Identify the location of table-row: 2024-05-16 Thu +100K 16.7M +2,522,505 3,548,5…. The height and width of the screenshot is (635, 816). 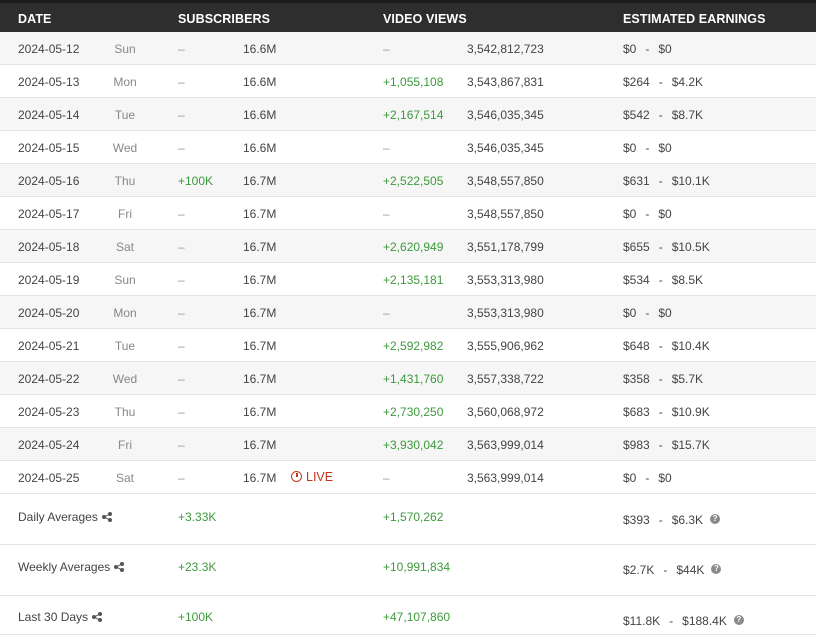
(408, 180).